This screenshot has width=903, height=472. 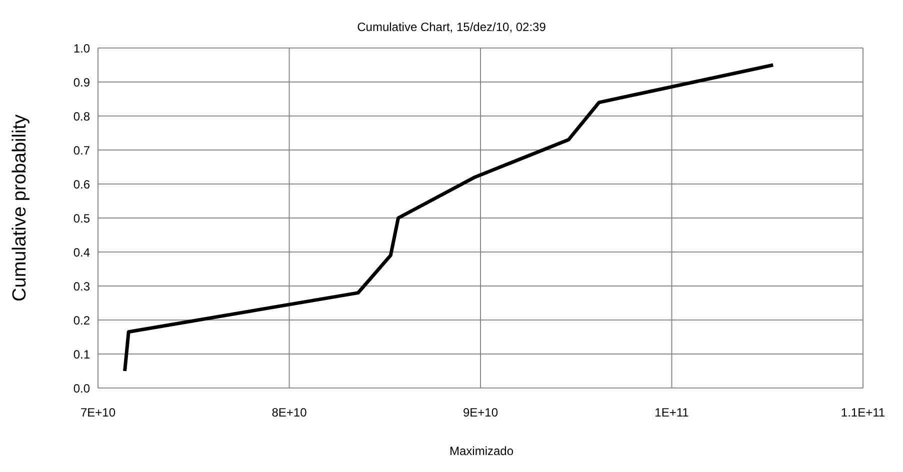 I want to click on y-tick-label: 0.5, so click(x=81, y=218).